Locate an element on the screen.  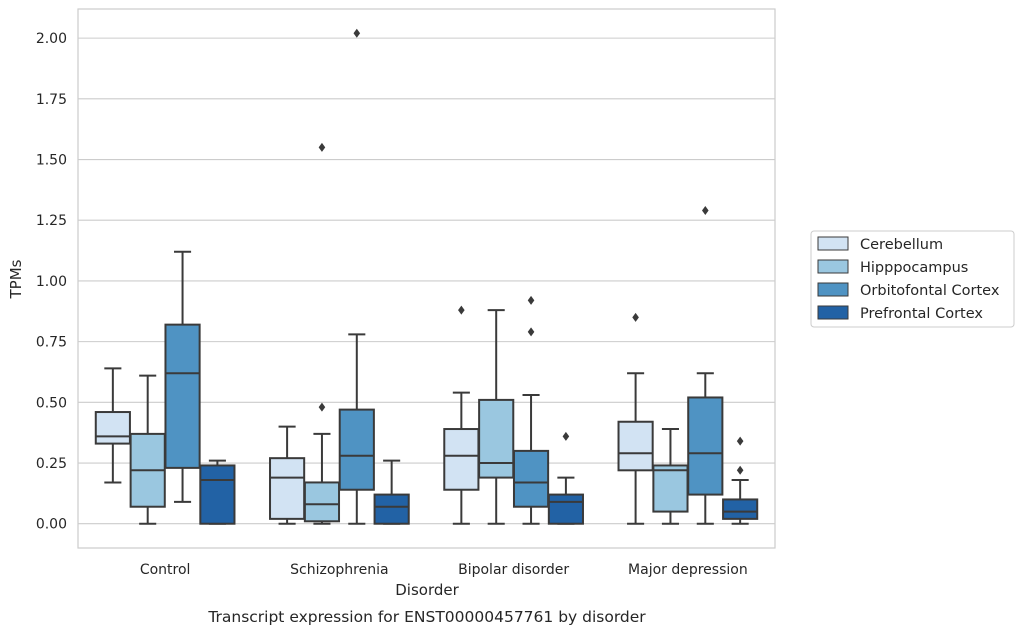
y-tick-label: 0.50 is located at coordinates (51, 403).